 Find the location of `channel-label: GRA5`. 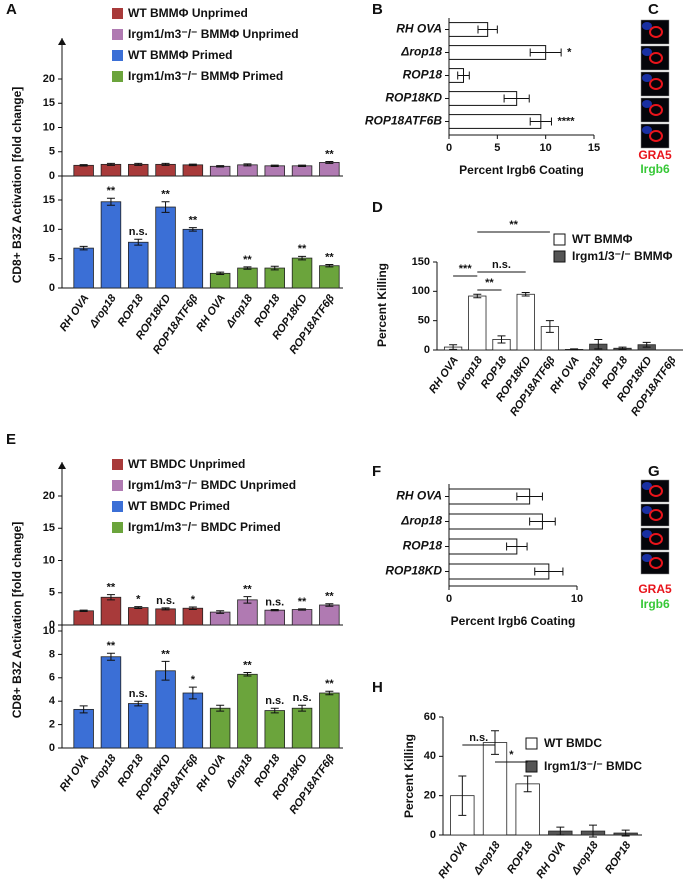

channel-label: GRA5 is located at coordinates (655, 155).